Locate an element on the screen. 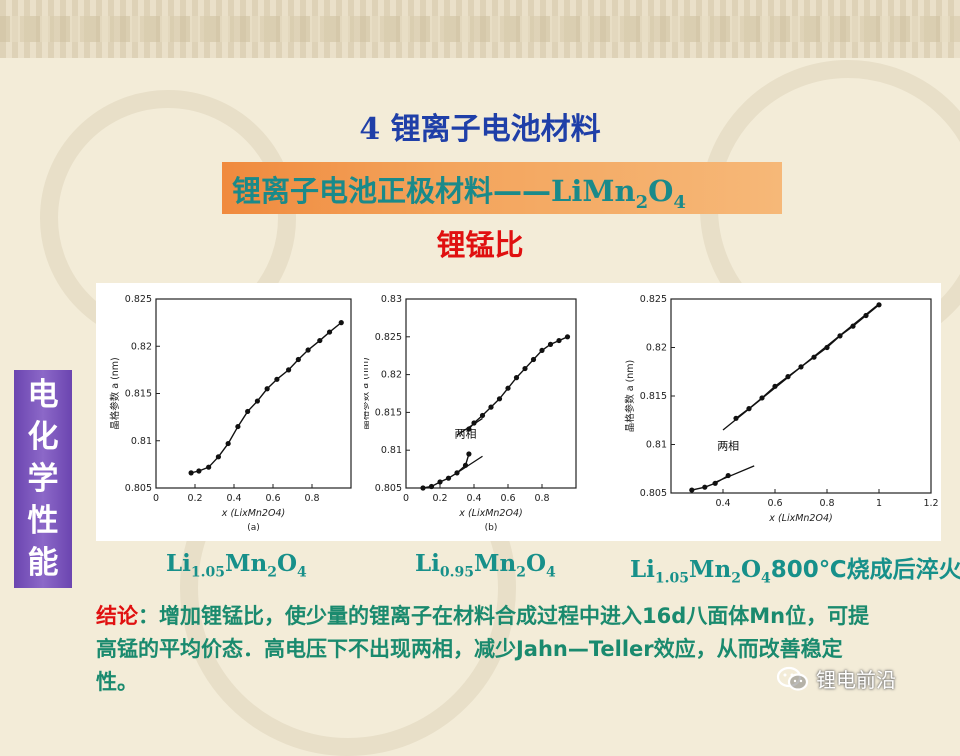 The width and height of the screenshot is (960, 756). formula-part: O is located at coordinates (661, 191).